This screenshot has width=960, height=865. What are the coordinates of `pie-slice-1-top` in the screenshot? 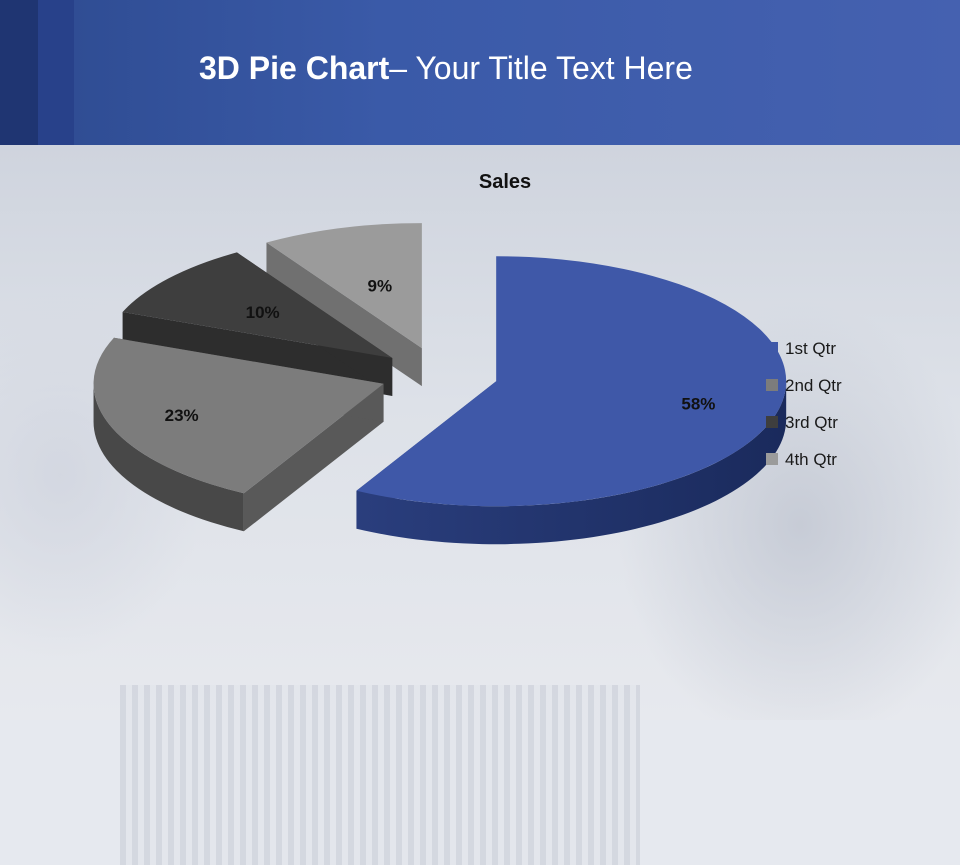 It's located at (571, 381).